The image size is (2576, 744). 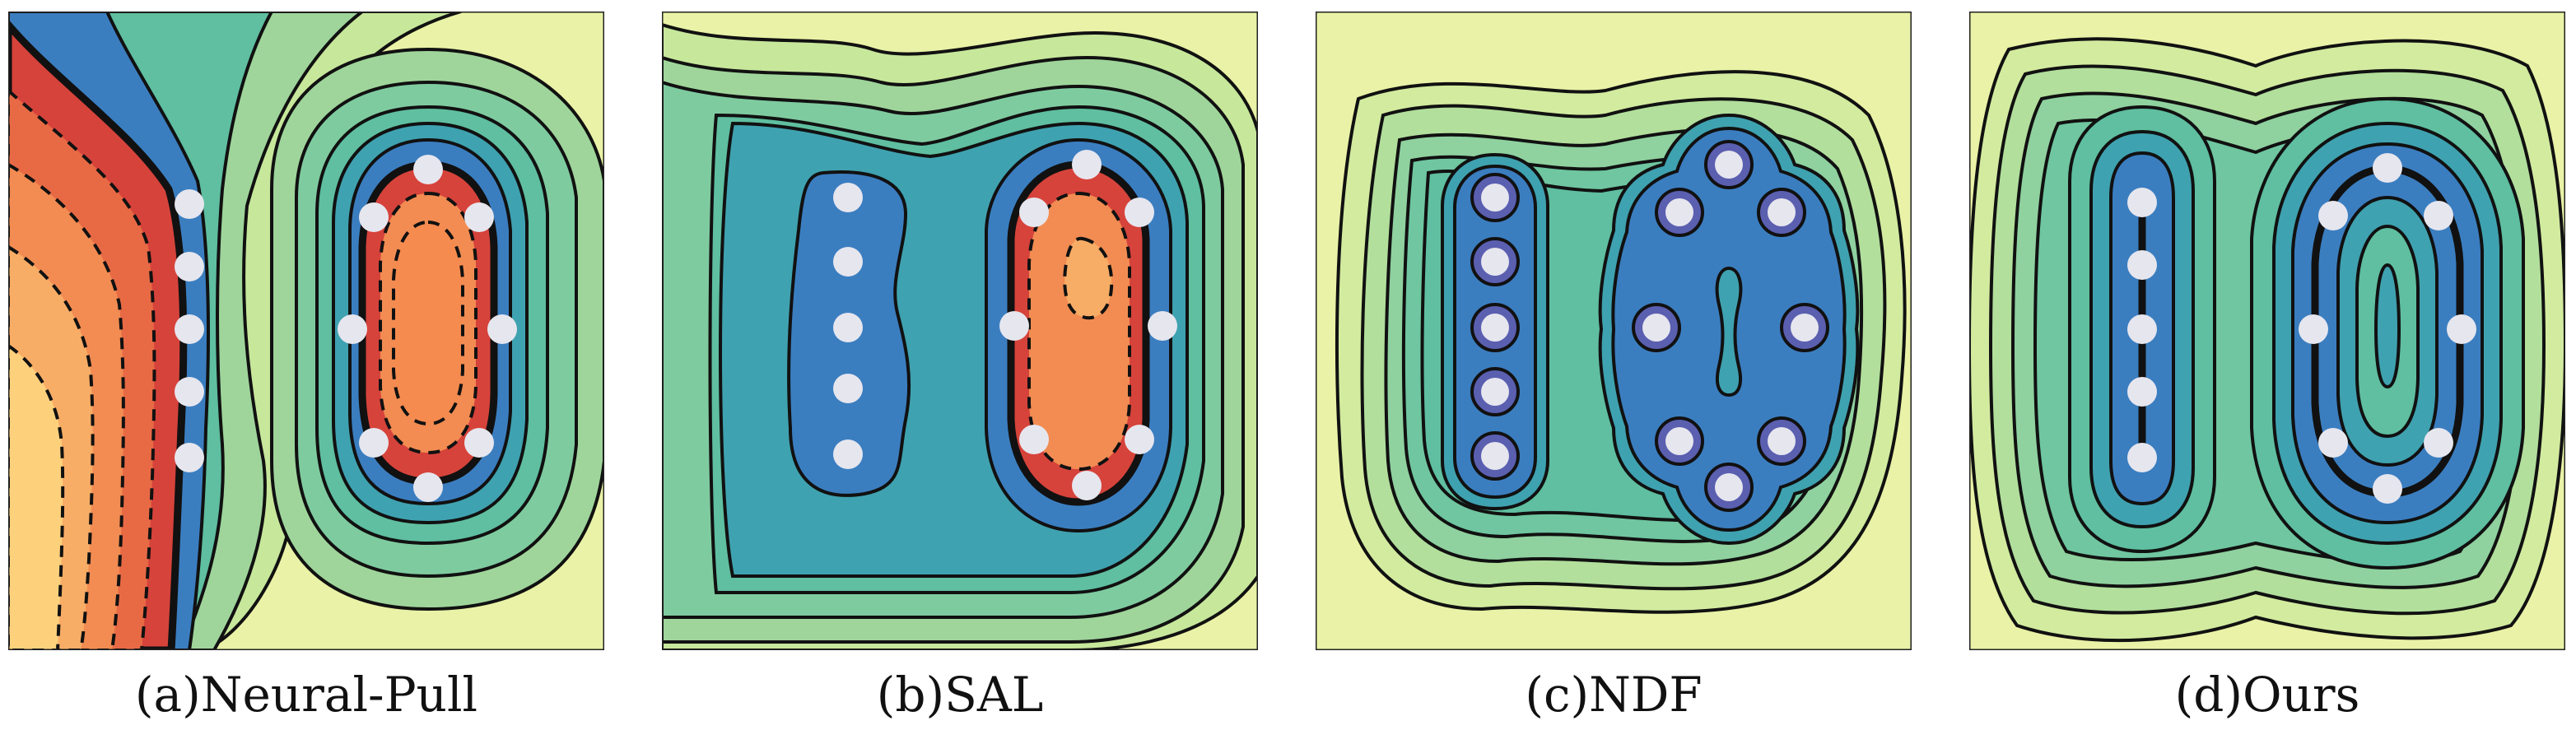 I want to click on panel-b-points, so click(x=1005, y=325).